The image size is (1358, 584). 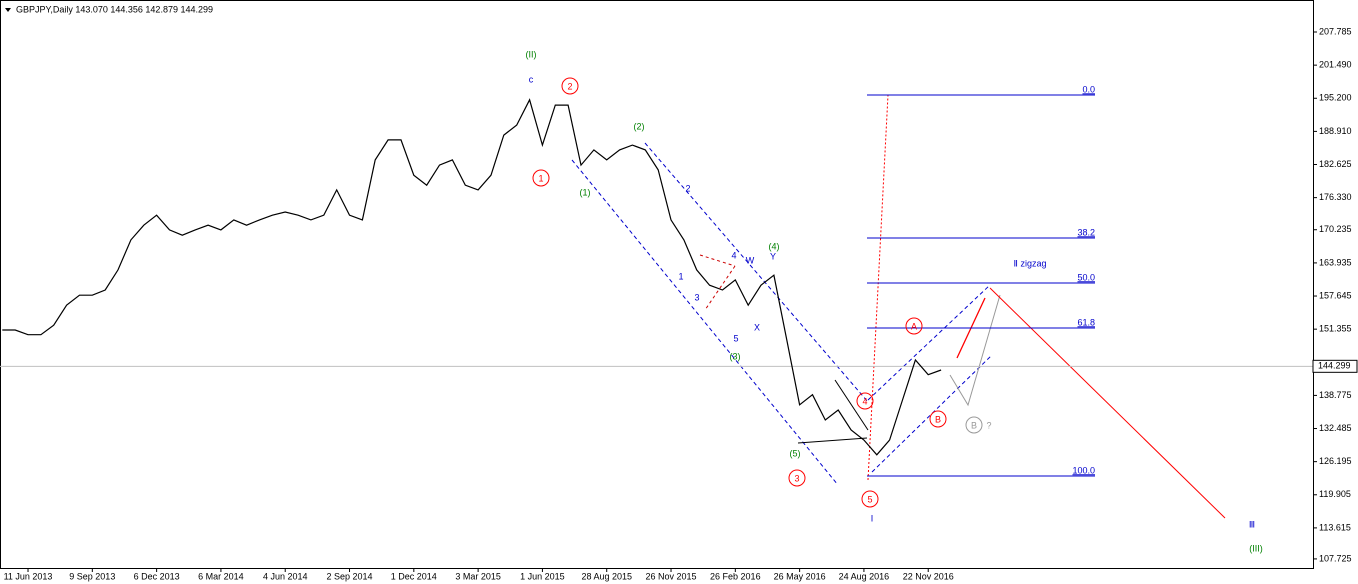 What do you see at coordinates (1335, 98) in the screenshot?
I see `y-tick-label: 195.200` at bounding box center [1335, 98].